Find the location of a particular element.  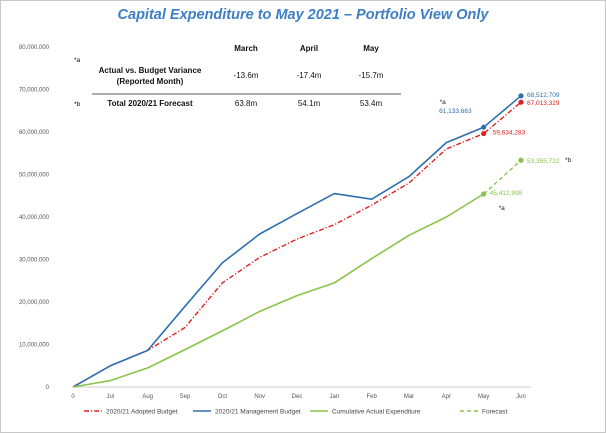

data-label: *b is located at coordinates (568, 160).